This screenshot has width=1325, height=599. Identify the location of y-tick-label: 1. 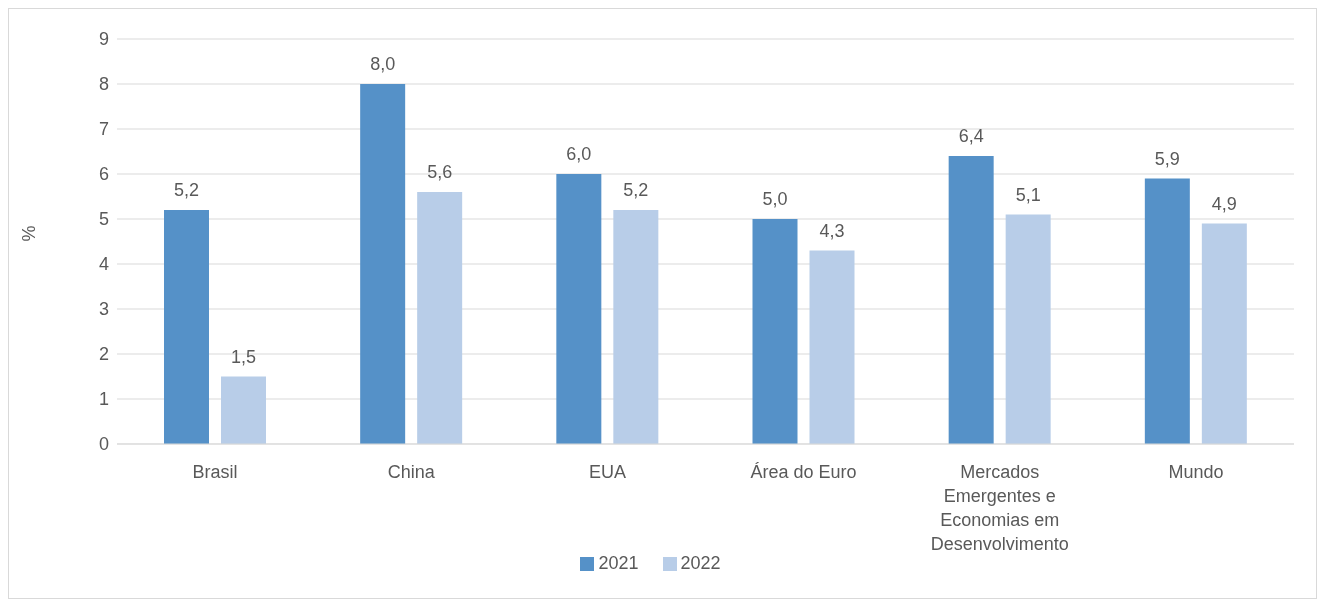
(103, 399).